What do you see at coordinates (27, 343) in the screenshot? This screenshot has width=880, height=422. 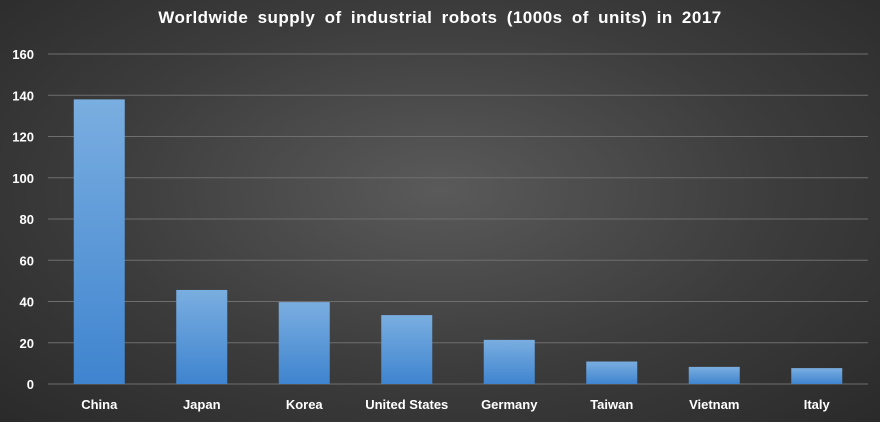 I see `y-tick-label: 20` at bounding box center [27, 343].